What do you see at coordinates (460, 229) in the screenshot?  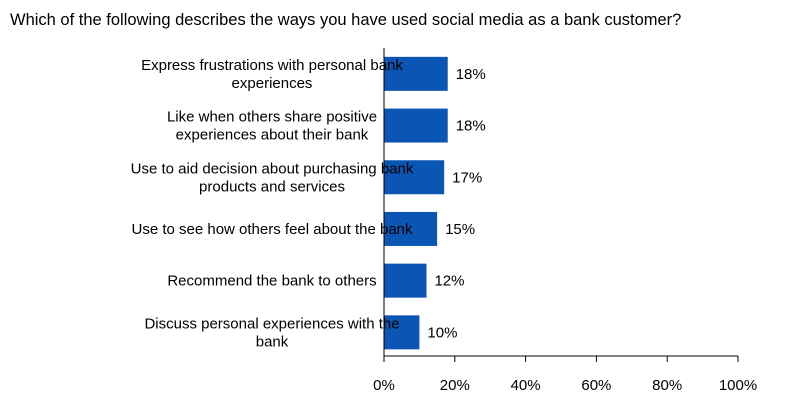 I see `value-label-4: 15%` at bounding box center [460, 229].